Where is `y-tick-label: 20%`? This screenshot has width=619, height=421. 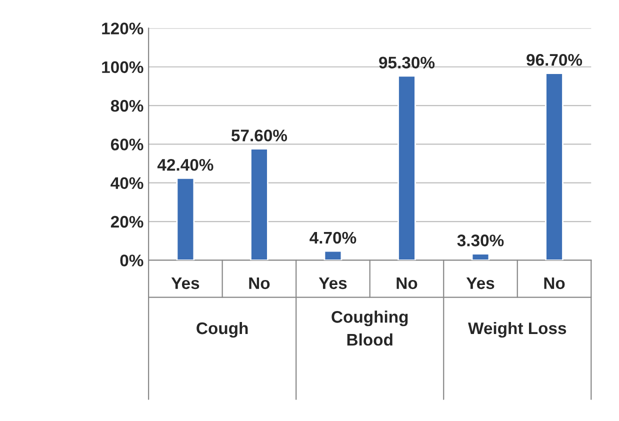
y-tick-label: 20% is located at coordinates (127, 222).